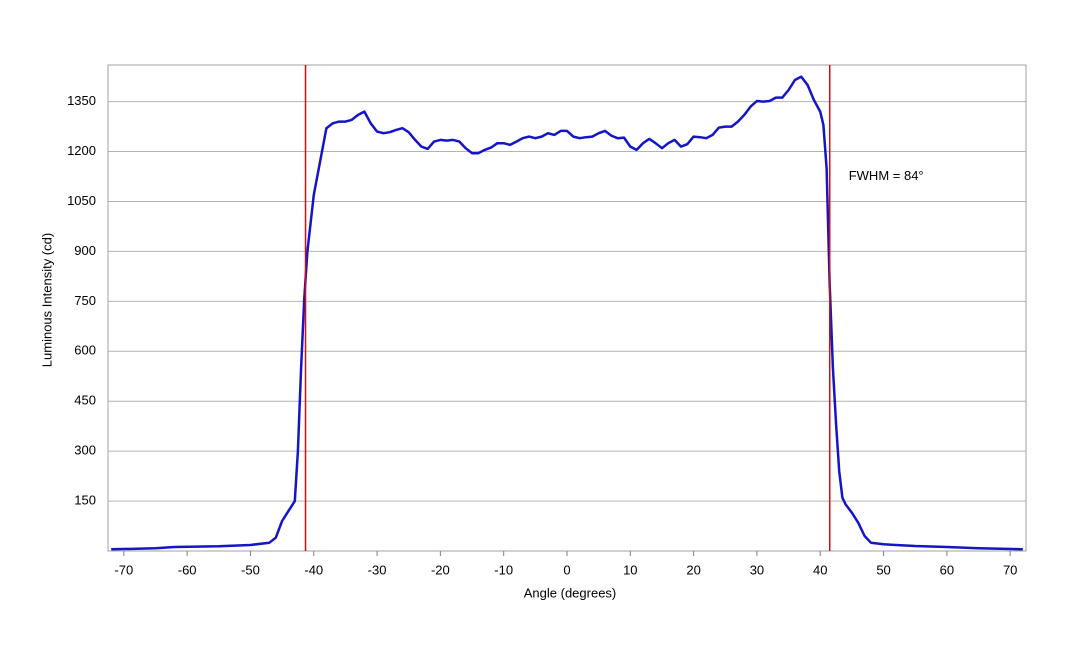  Describe the element at coordinates (820, 569) in the screenshot. I see `x-tick-label: 40` at that location.